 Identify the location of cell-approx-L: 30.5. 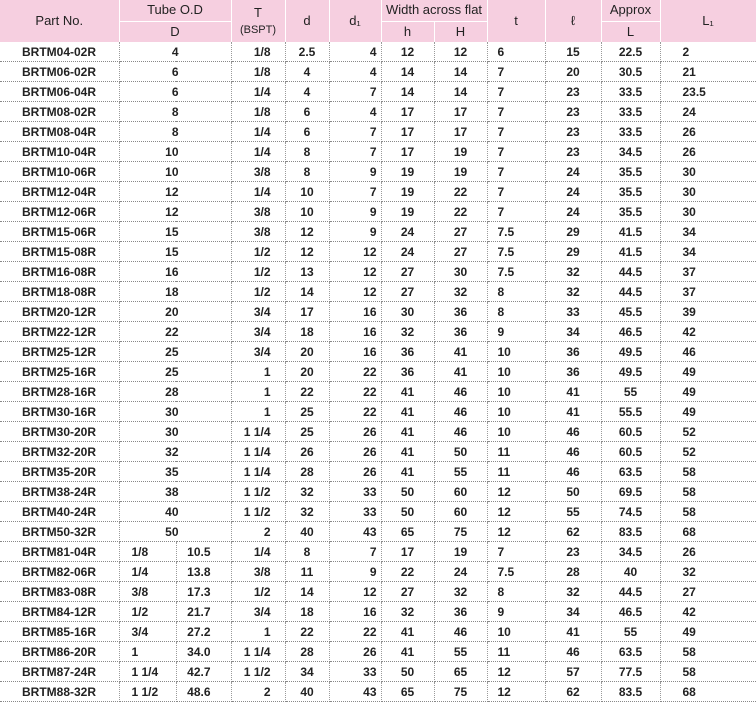
(631, 71).